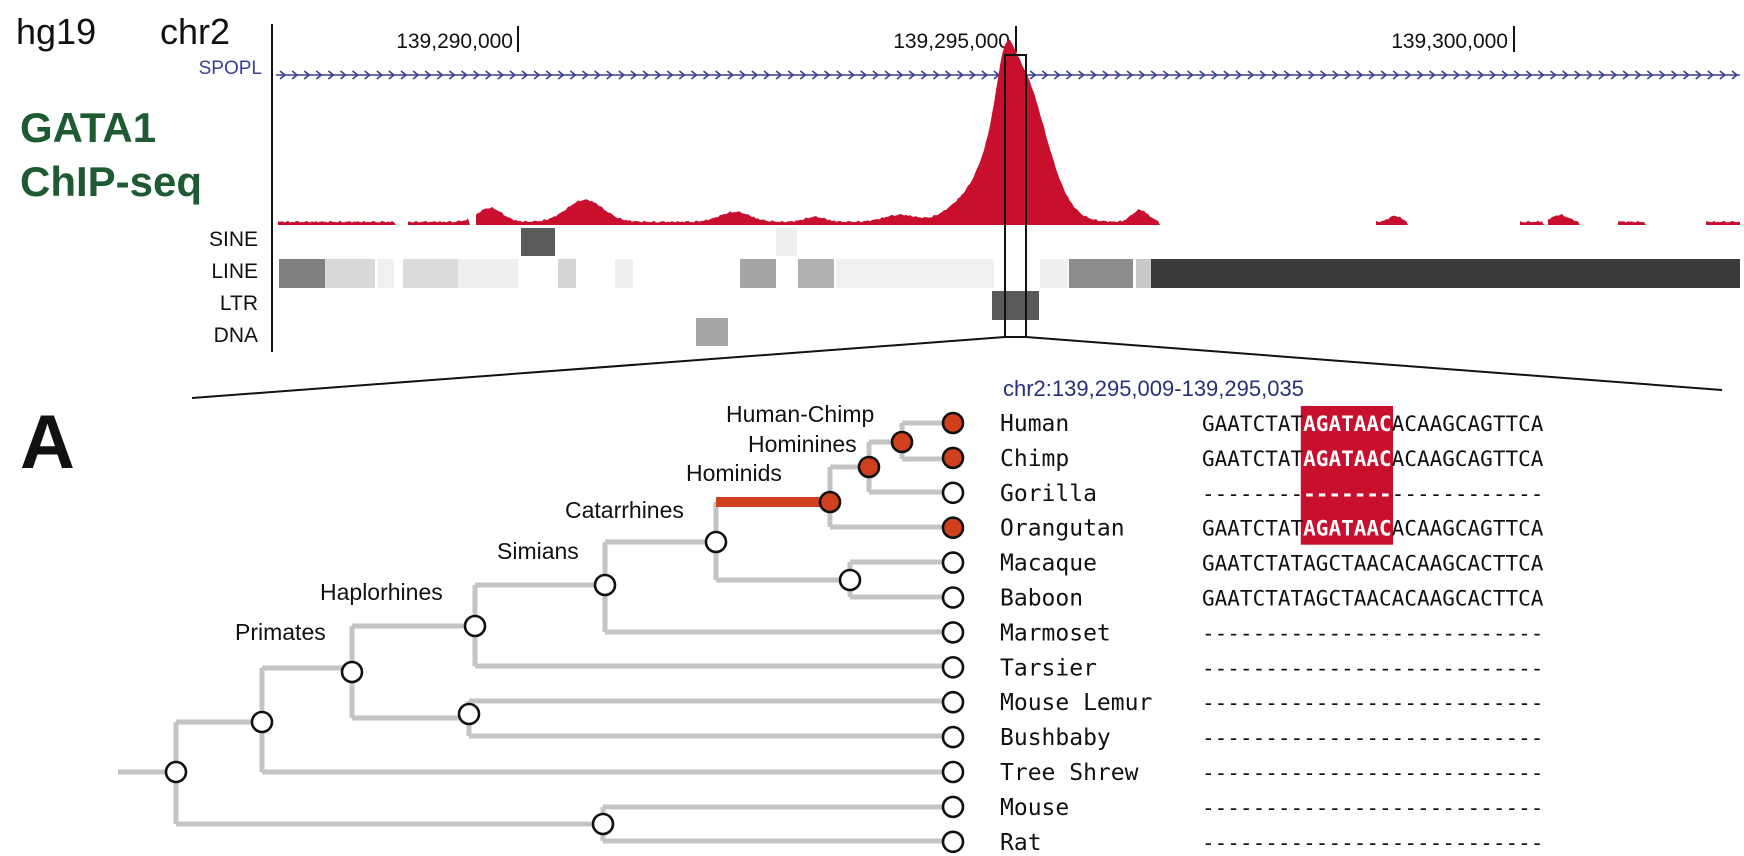  I want to click on clade-label-simians: Simians, so click(538, 551).